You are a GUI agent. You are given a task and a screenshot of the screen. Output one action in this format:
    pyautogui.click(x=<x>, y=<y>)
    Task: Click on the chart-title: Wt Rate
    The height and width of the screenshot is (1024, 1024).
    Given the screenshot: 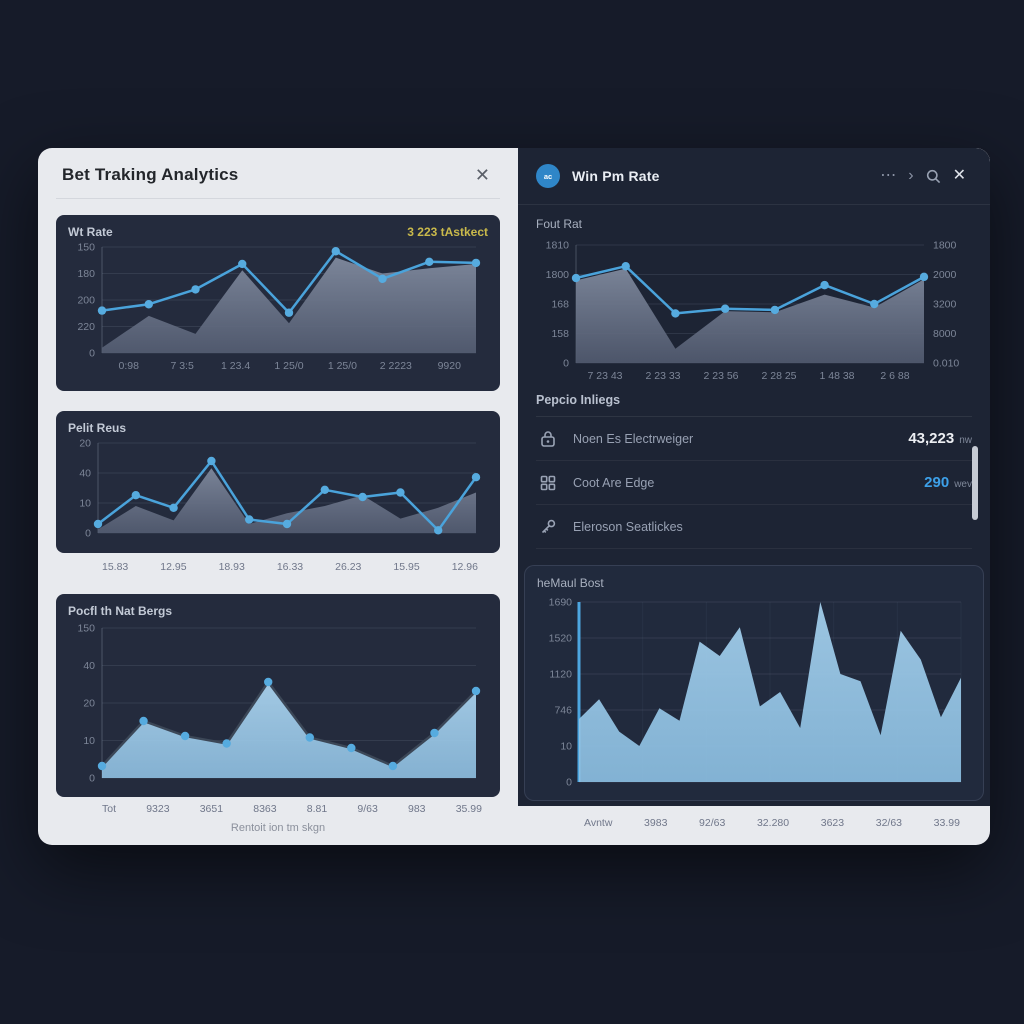 What is the action you would take?
    pyautogui.click(x=90, y=232)
    